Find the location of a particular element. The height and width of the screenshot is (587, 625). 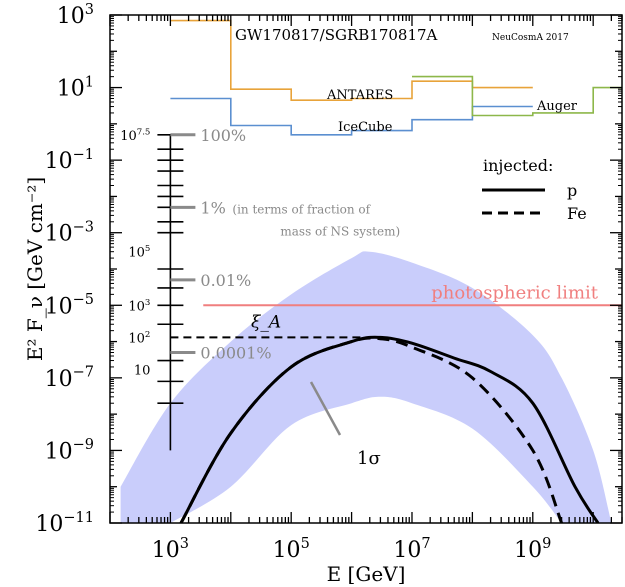

sigma-label: 1σ is located at coordinates (369, 458).